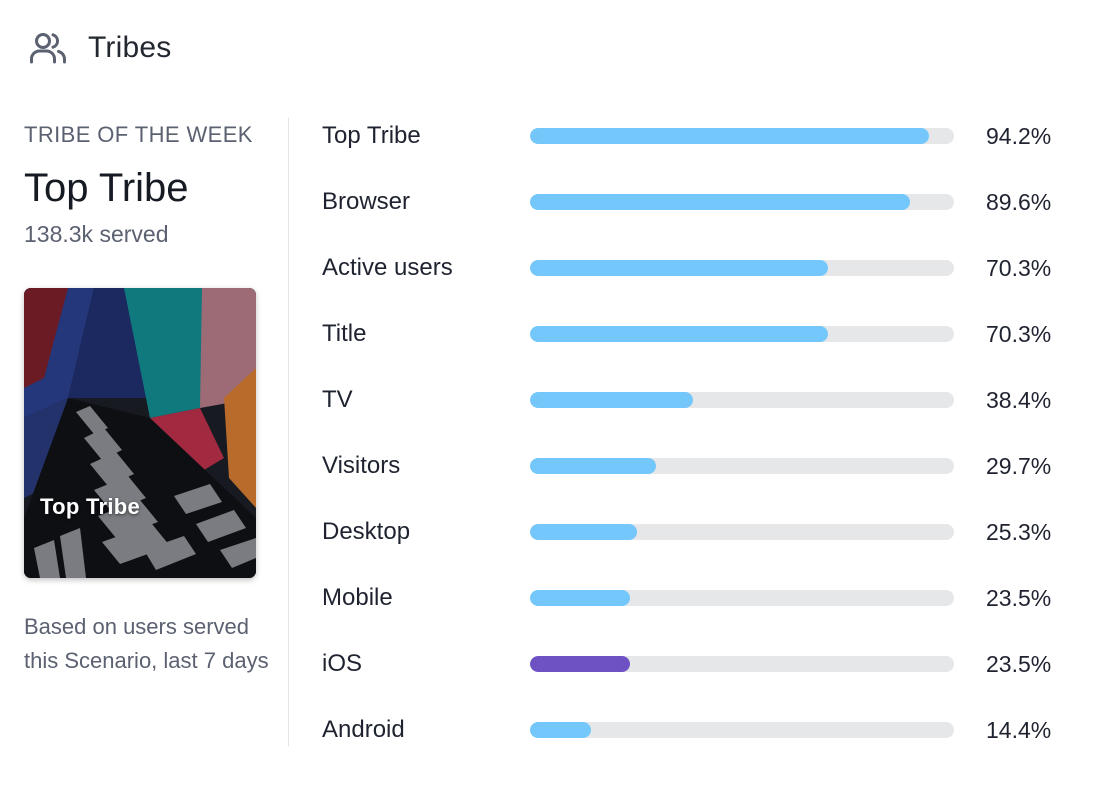  What do you see at coordinates (1019, 730) in the screenshot?
I see `tribe-percent: 14.4%` at bounding box center [1019, 730].